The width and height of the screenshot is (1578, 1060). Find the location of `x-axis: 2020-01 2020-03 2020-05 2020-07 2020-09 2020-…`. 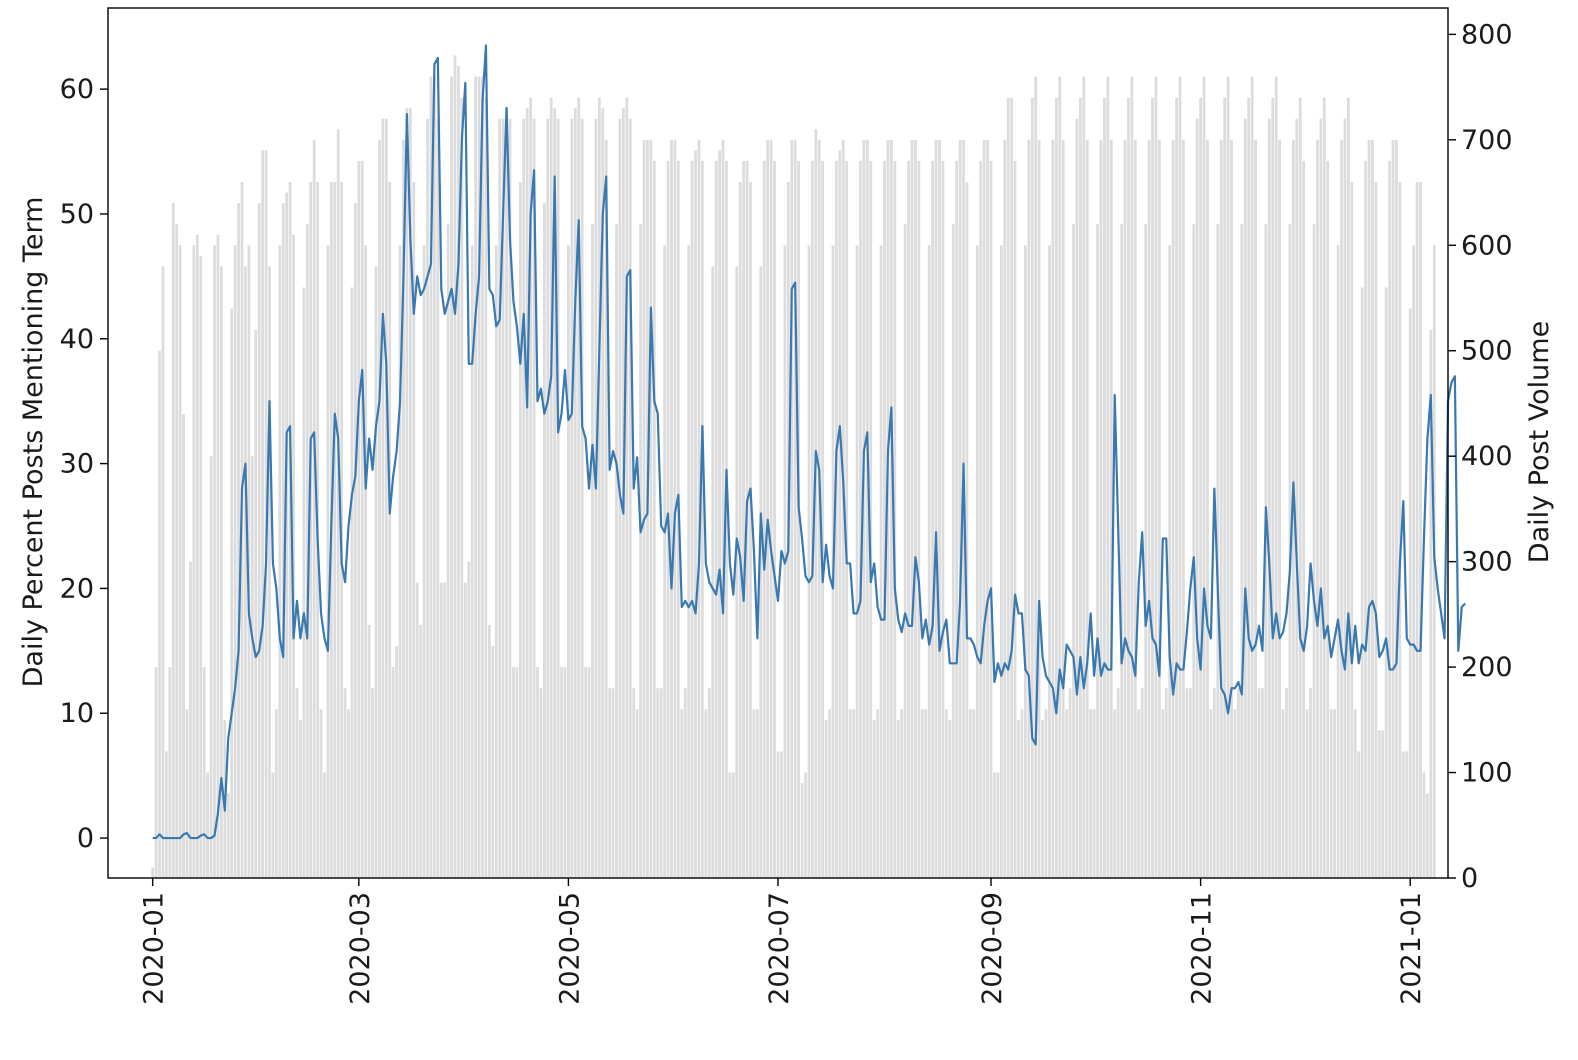

x-axis: 2020-01 2020-03 2020-05 2020-07 2020-09 2020-… is located at coordinates (783, 941).